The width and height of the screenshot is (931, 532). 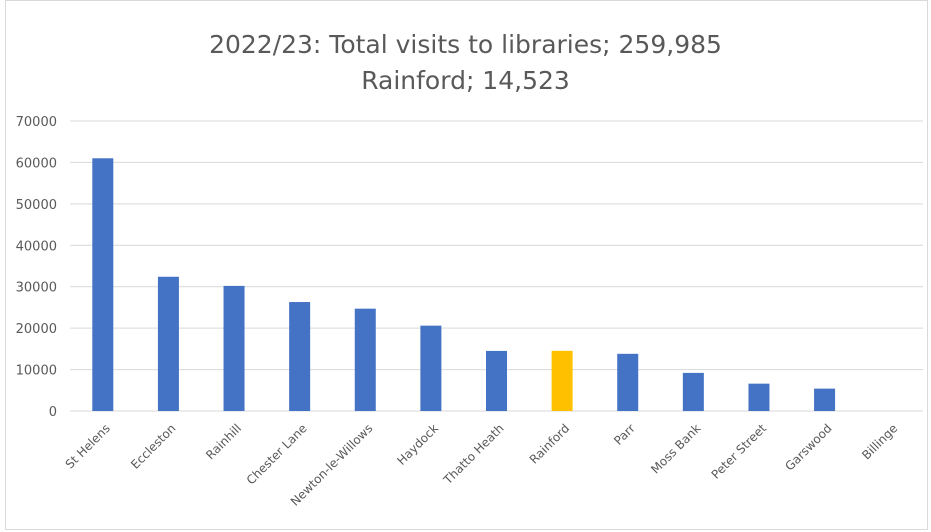 What do you see at coordinates (36, 288) in the screenshot?
I see `y-tick-label: 30000` at bounding box center [36, 288].